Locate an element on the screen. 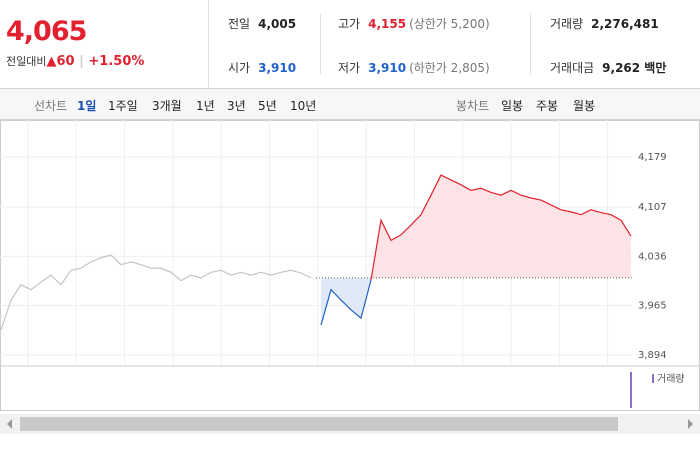  info-label: 전일 is located at coordinates (239, 24).